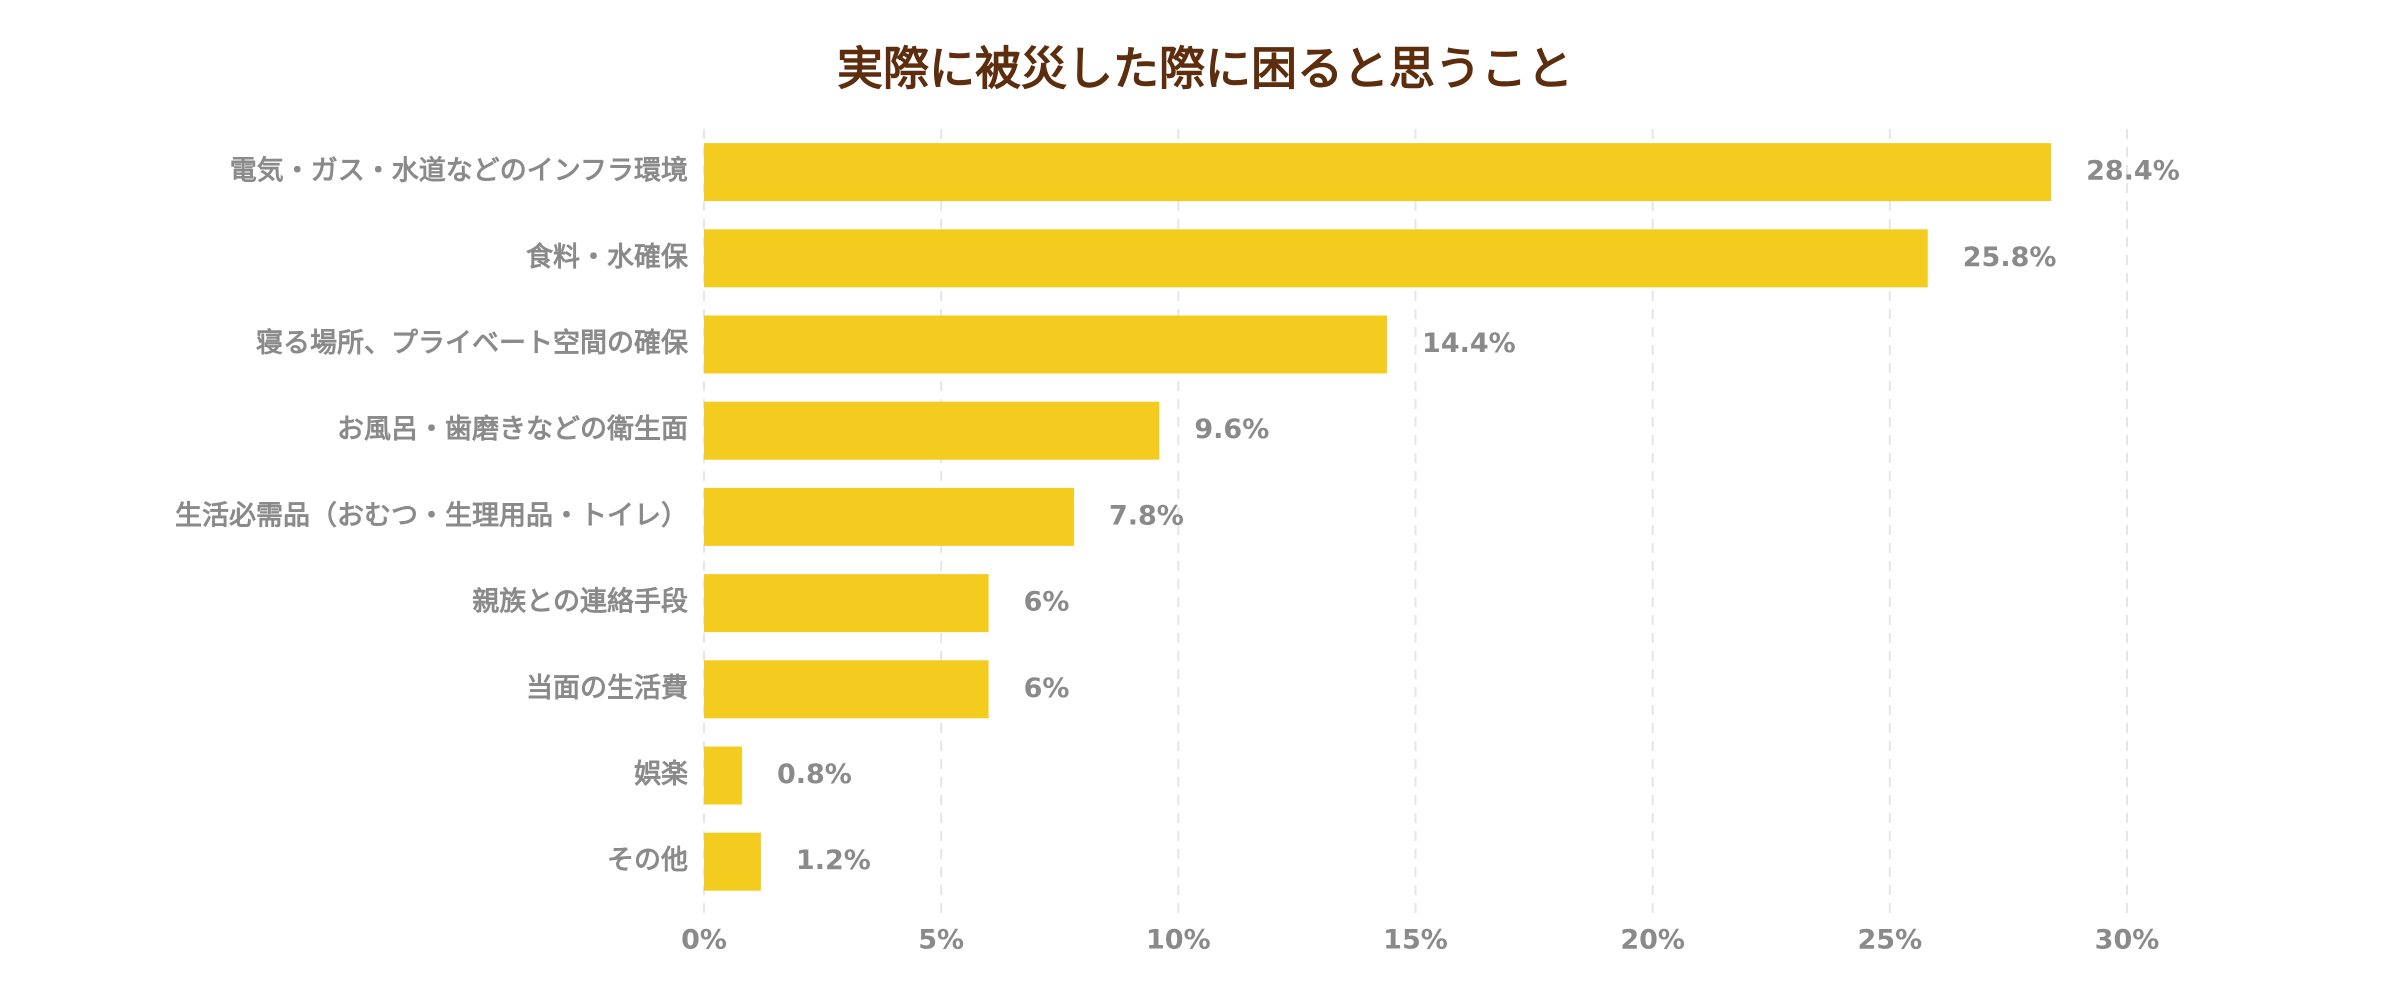  I want to click on x-tick-label: 10%, so click(1178, 940).